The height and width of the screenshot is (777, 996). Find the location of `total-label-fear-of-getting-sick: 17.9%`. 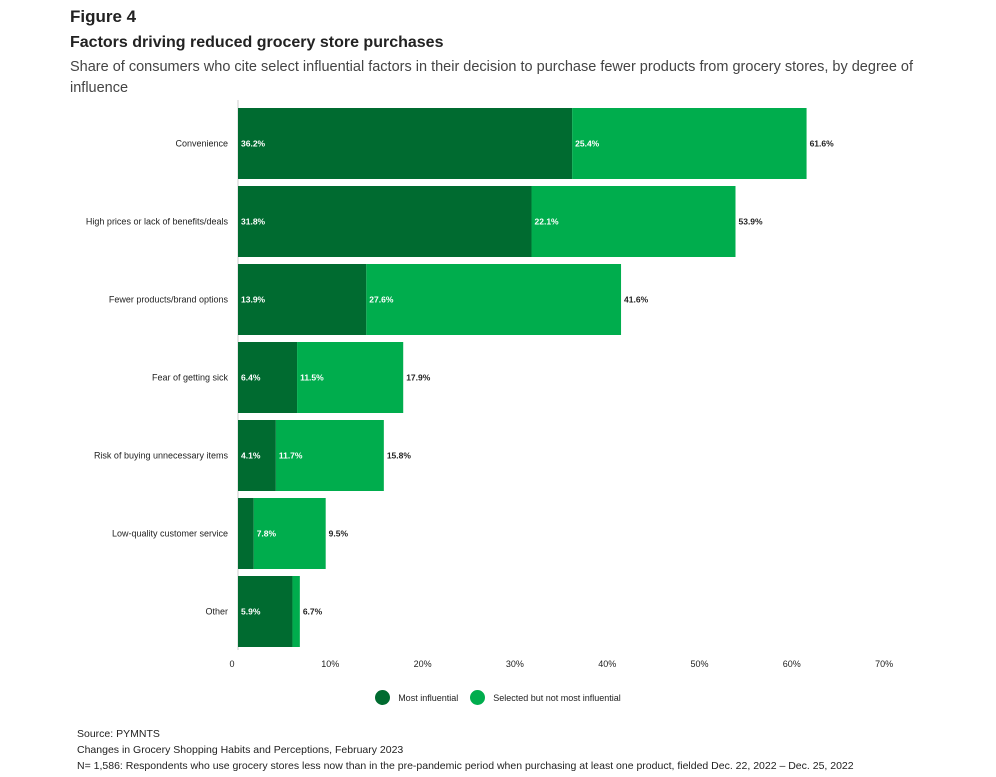

total-label-fear-of-getting-sick: 17.9% is located at coordinates (418, 378).